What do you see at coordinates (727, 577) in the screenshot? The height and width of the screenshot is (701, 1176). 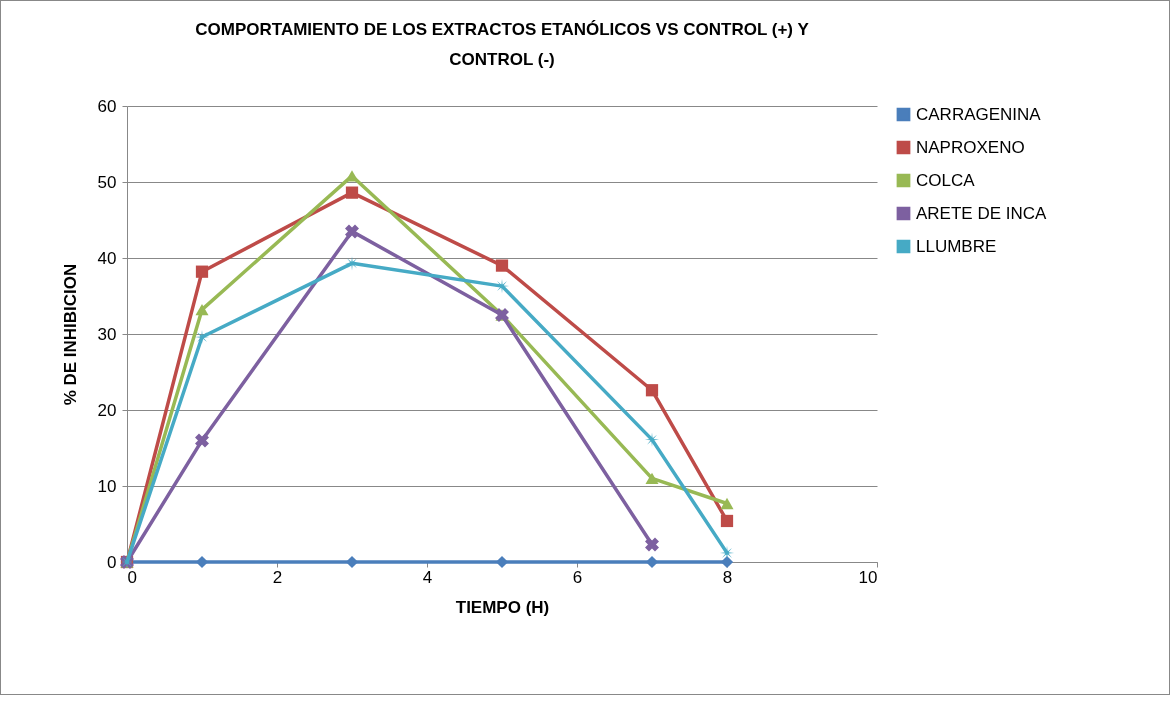 I see `x-tick-label: 8` at bounding box center [727, 577].